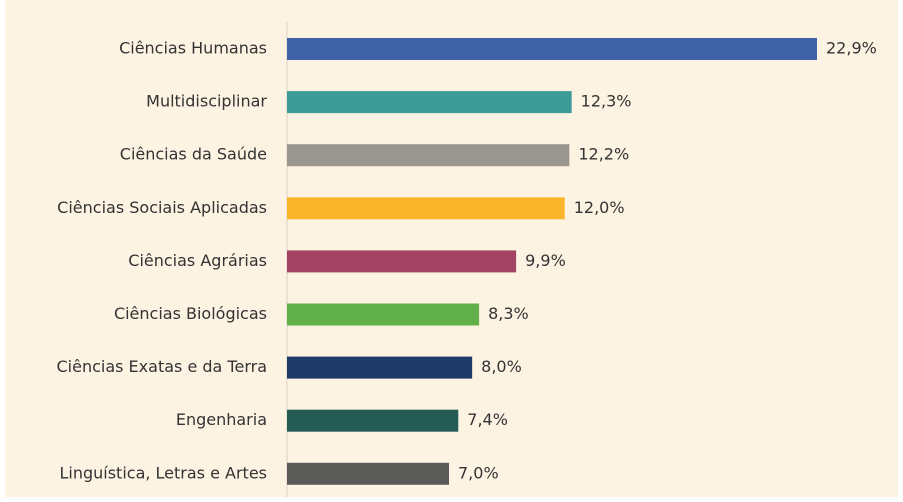 Image resolution: width=903 pixels, height=502 pixels. I want to click on category-label: Ciências Exatas e da Terra, so click(161, 366).